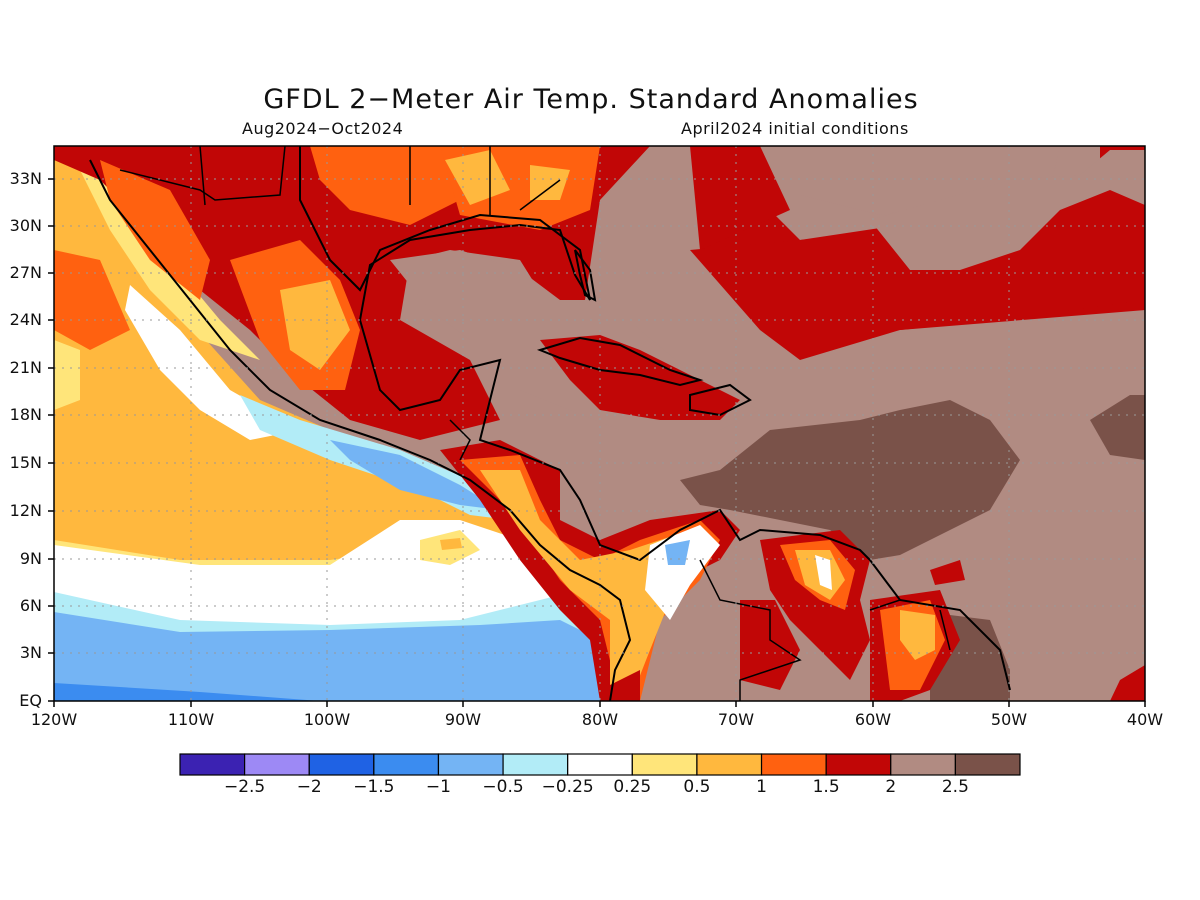  Describe the element at coordinates (600, 719) in the screenshot. I see `lon-label: 80W` at that location.